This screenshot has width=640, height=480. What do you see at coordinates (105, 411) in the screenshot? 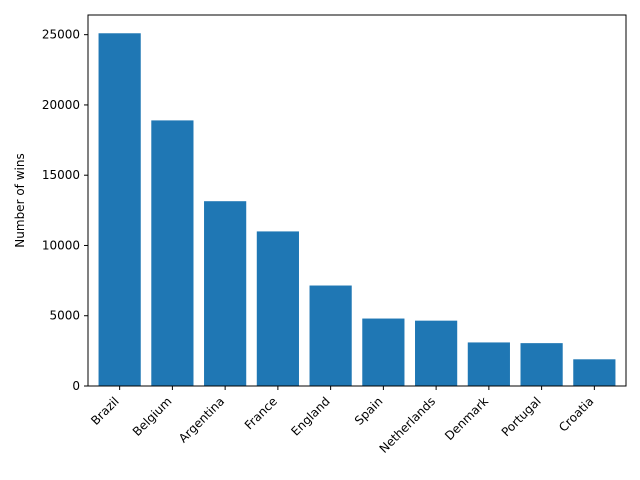
I see `x-tick-label-brazil: Brazil` at bounding box center [105, 411].